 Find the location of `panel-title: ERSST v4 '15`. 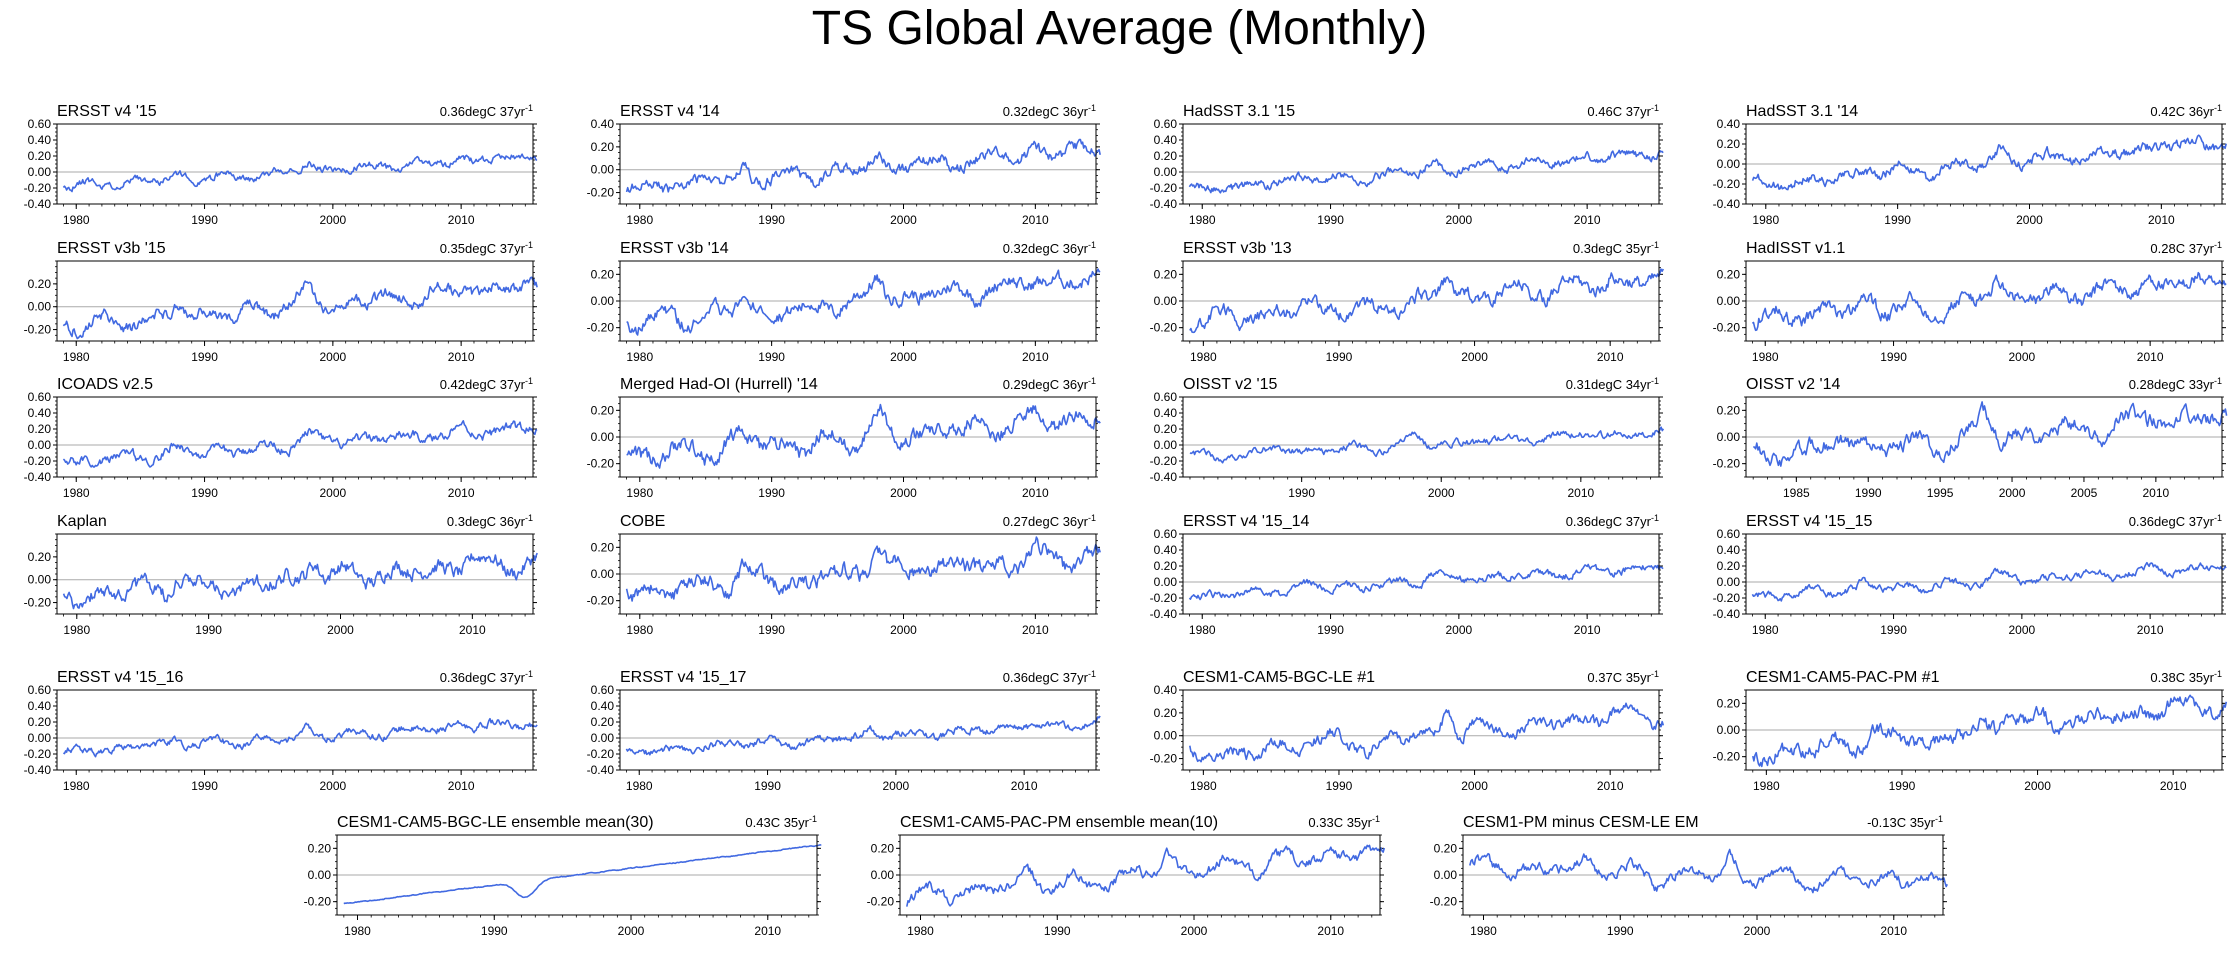

panel-title: ERSST v4 '15 is located at coordinates (107, 111).